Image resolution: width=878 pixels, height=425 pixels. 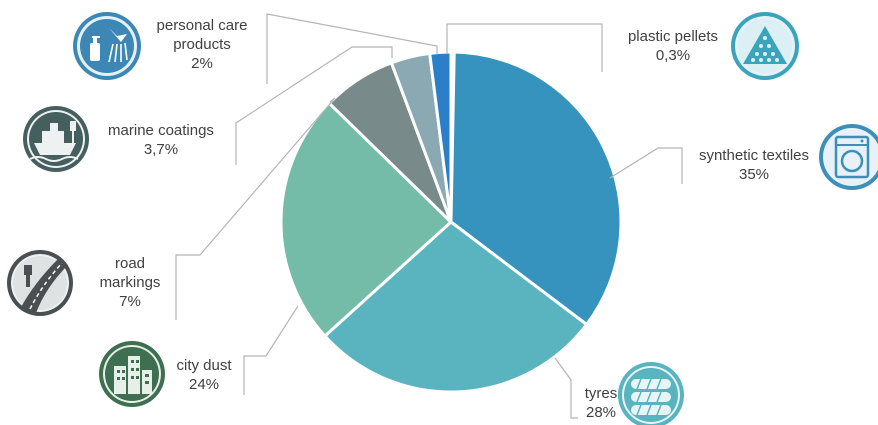 I want to click on label-tyres: tyres 28%, so click(x=601, y=403).